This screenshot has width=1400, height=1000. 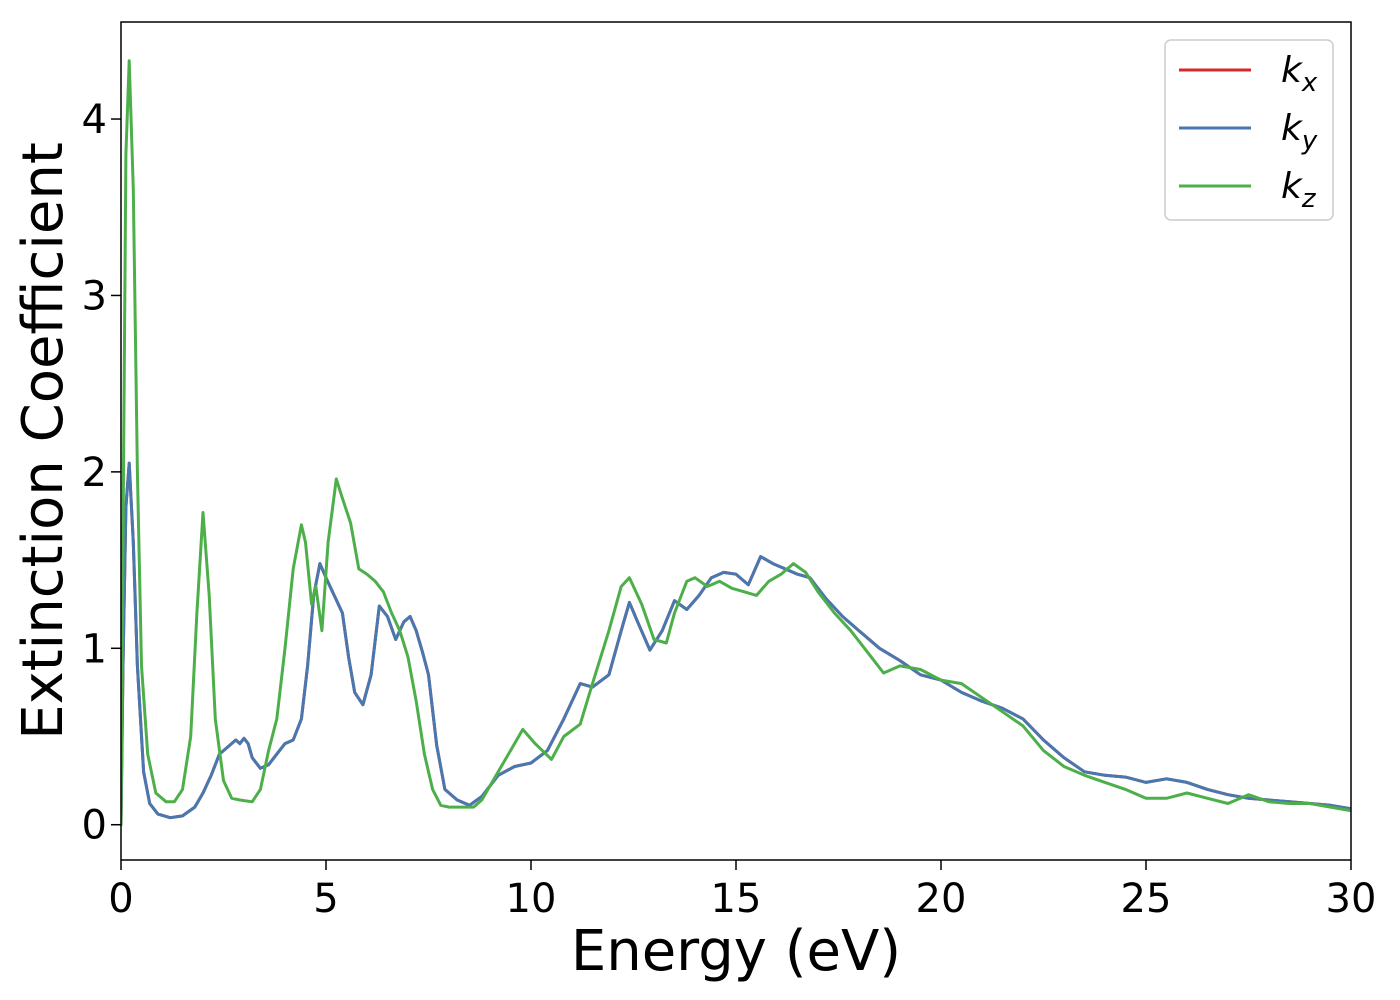 What do you see at coordinates (1146, 899) in the screenshot?
I see `x-tick-label: 25` at bounding box center [1146, 899].